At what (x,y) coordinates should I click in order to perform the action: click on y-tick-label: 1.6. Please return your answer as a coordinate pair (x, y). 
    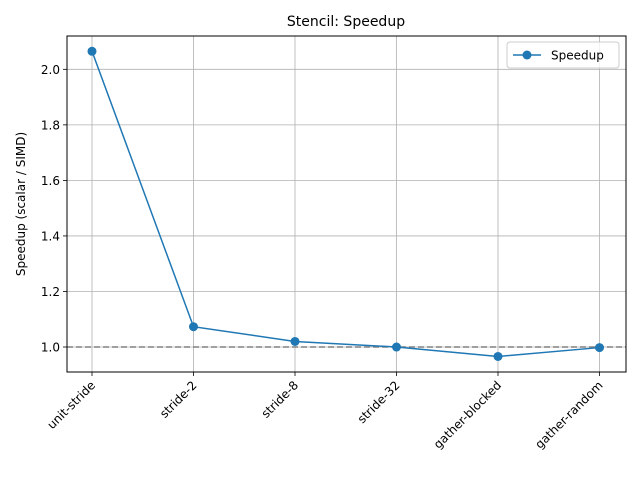
    Looking at the image, I should click on (50, 181).